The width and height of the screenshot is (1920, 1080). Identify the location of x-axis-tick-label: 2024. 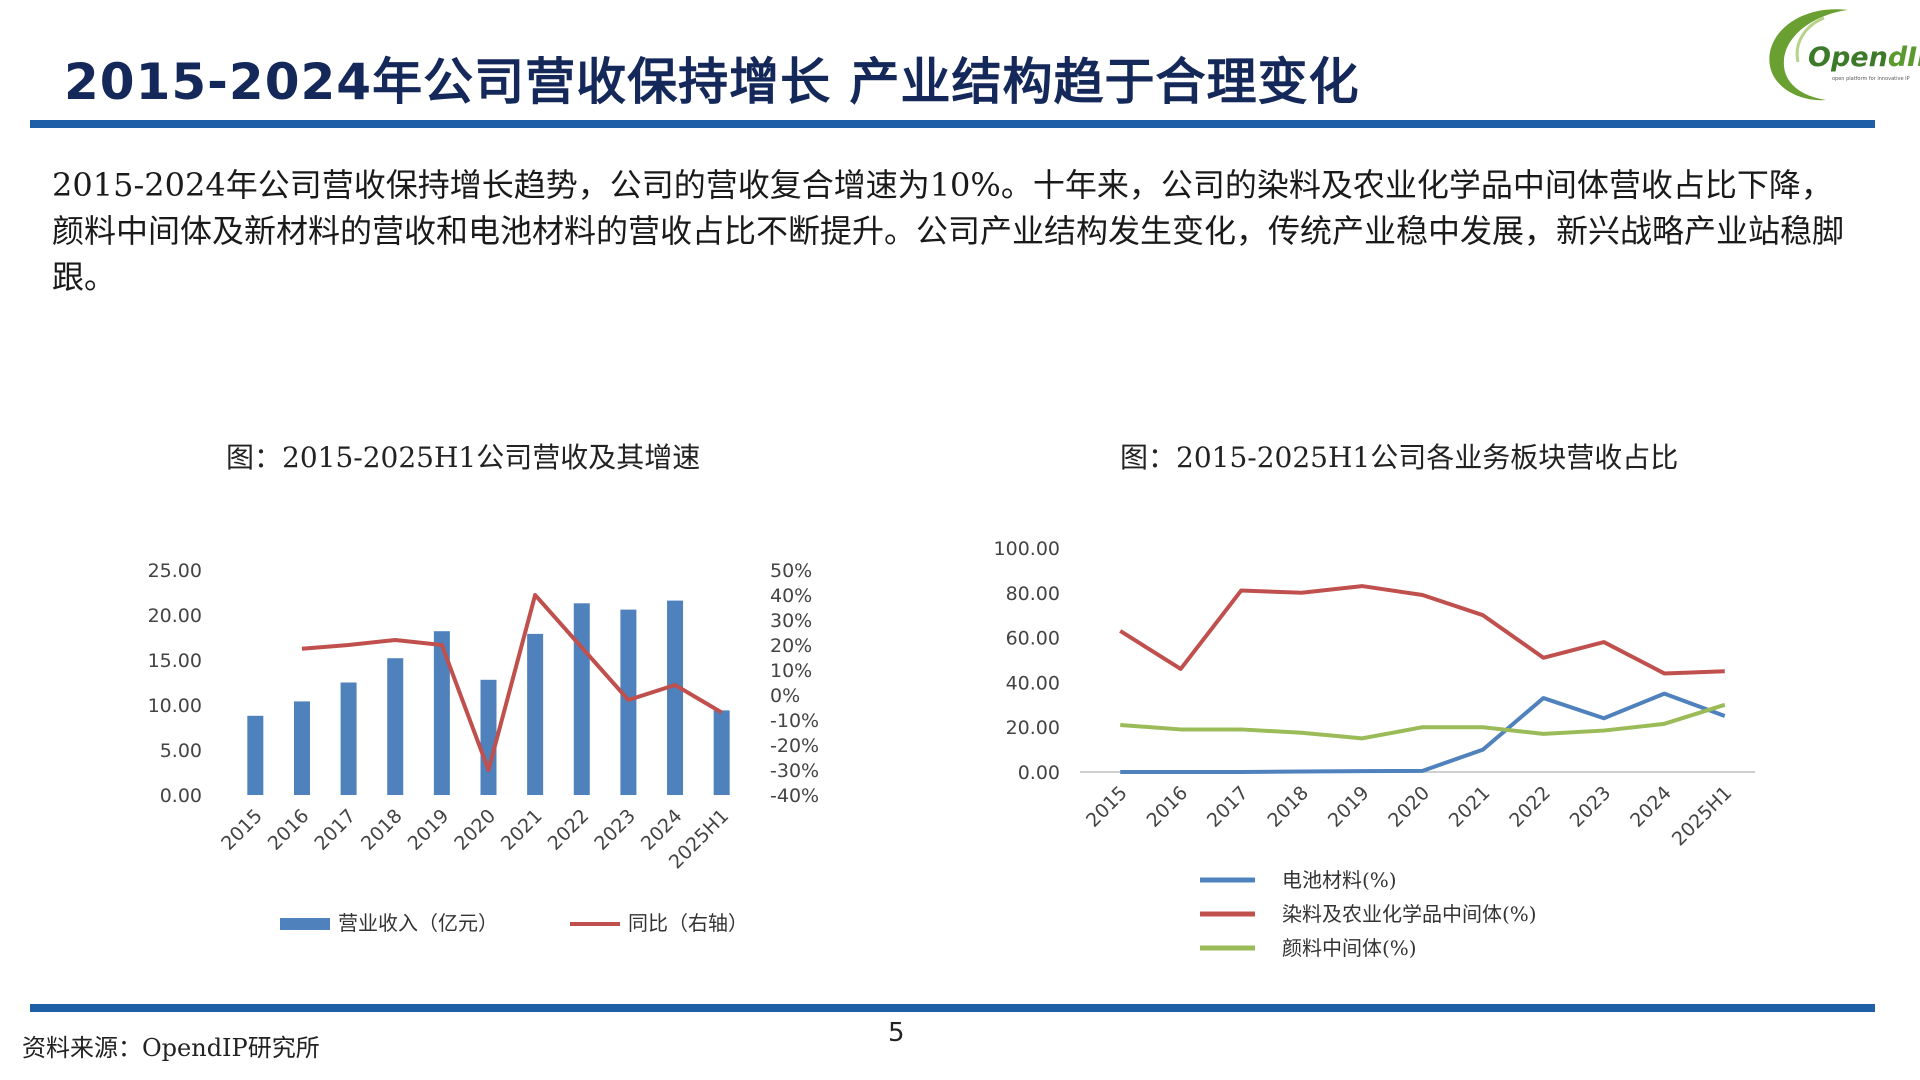
(1651, 807).